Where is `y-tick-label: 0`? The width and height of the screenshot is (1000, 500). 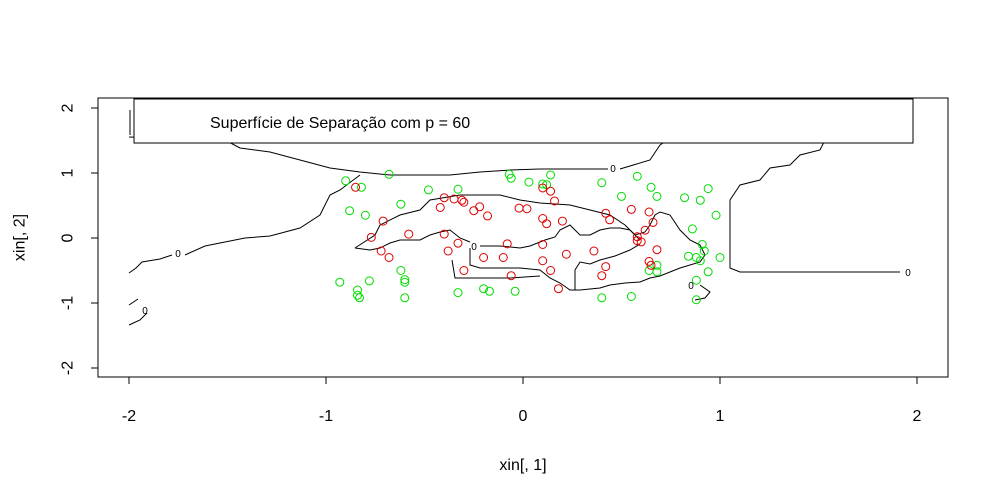
y-tick-label: 0 is located at coordinates (68, 237).